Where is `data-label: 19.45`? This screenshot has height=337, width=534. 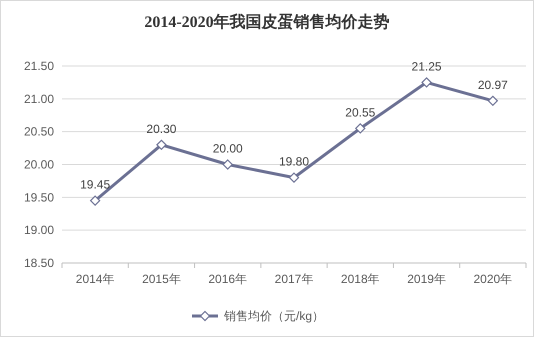
data-label: 19.45 is located at coordinates (95, 185).